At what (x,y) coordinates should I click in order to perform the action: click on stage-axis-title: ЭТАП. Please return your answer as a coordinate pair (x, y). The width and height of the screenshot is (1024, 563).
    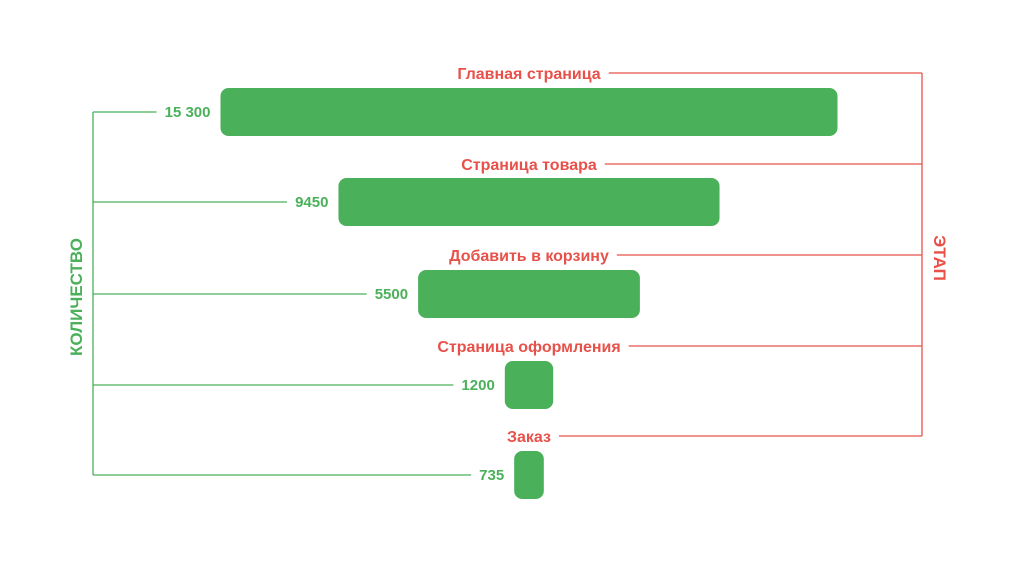
    Looking at the image, I should click on (939, 258).